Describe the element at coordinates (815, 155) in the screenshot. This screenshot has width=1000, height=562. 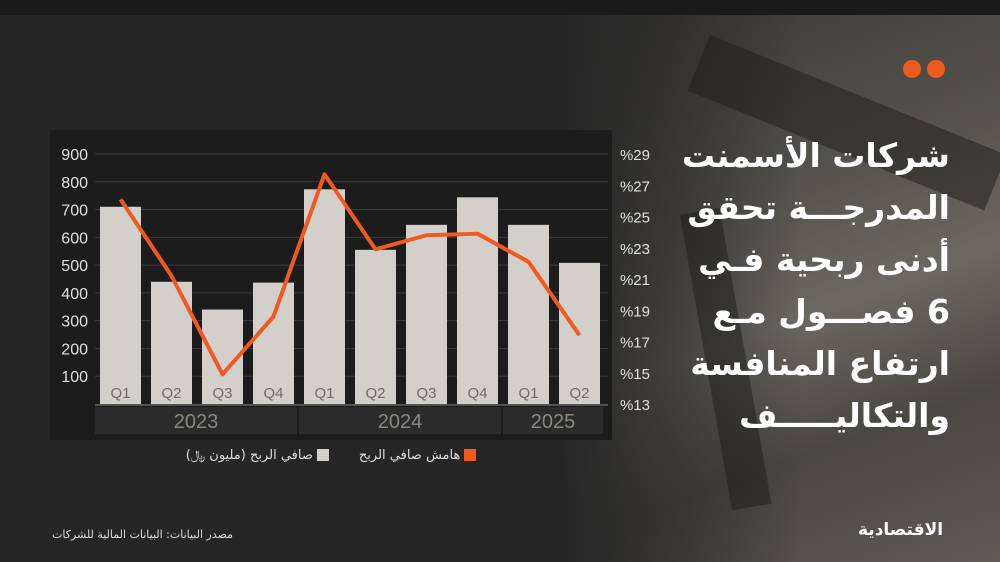
I see `headline-line: شركات الأسمنت` at that location.